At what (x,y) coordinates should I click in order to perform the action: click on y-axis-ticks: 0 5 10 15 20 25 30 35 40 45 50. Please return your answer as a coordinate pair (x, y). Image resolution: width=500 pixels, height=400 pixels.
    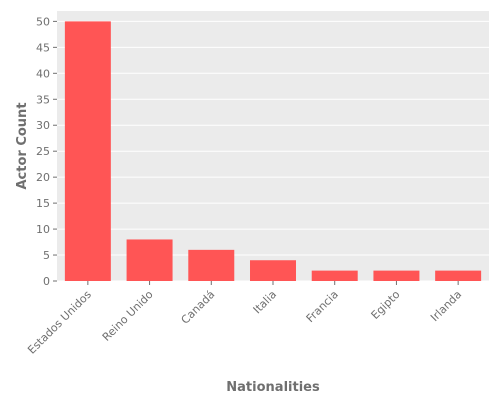
    Looking at the image, I should click on (46, 151).